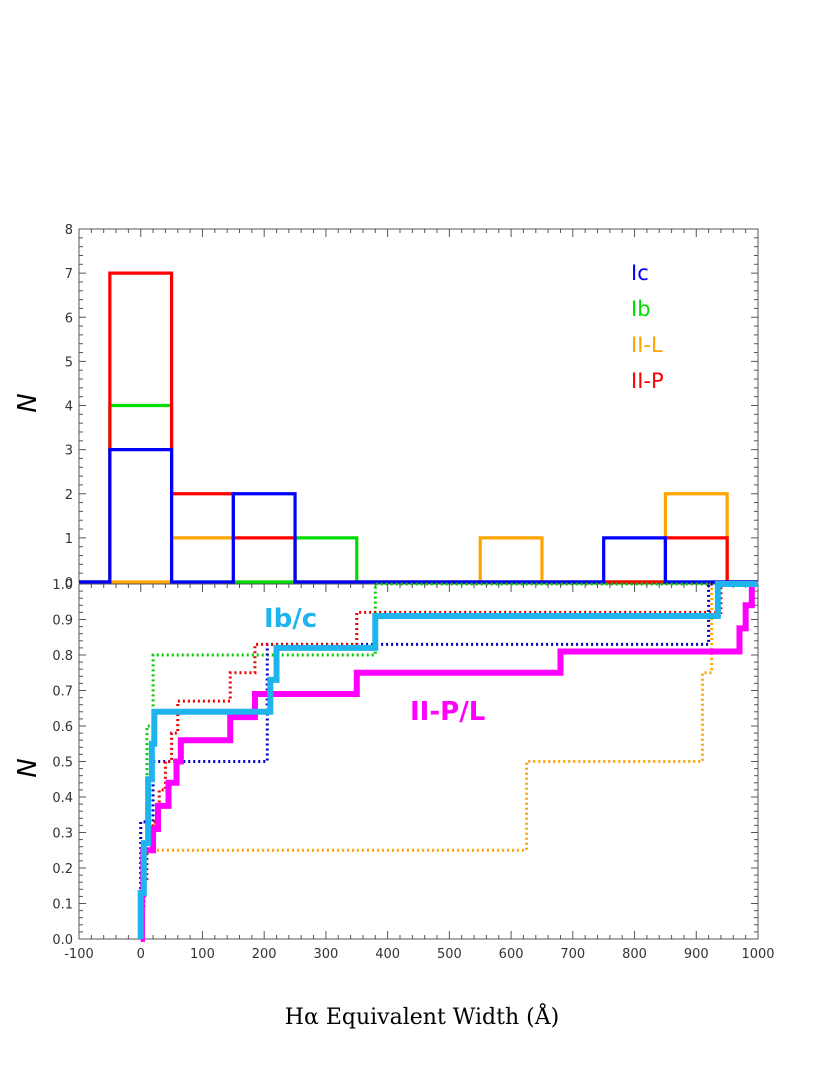  What do you see at coordinates (69, 318) in the screenshot?
I see `hist-y-tick-label: 6` at bounding box center [69, 318].